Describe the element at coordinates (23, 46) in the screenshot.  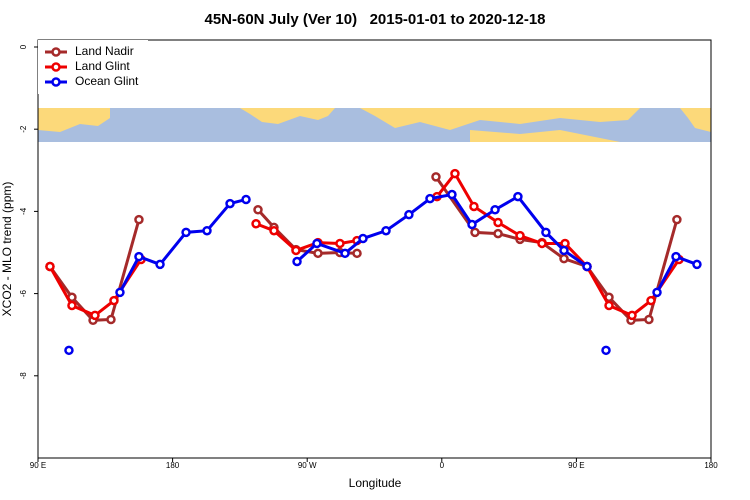
I see `y-tick-label: 0` at that location.